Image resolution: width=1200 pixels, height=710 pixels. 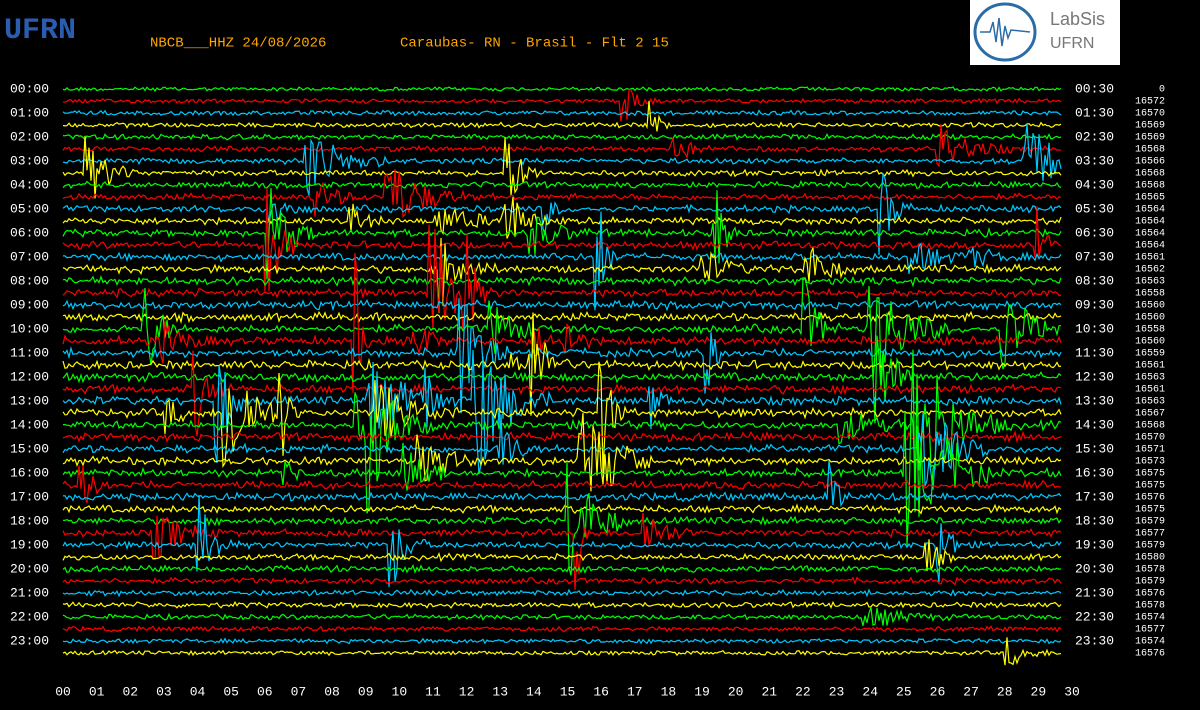 I want to click on x-minute-label: 10, so click(x=400, y=691).